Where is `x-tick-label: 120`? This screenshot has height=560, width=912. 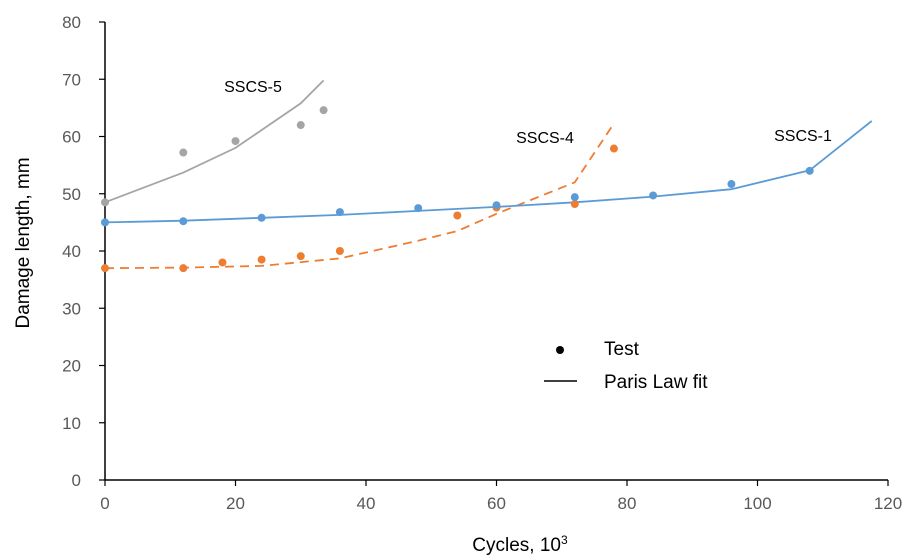
x-tick-label: 120 is located at coordinates (888, 503).